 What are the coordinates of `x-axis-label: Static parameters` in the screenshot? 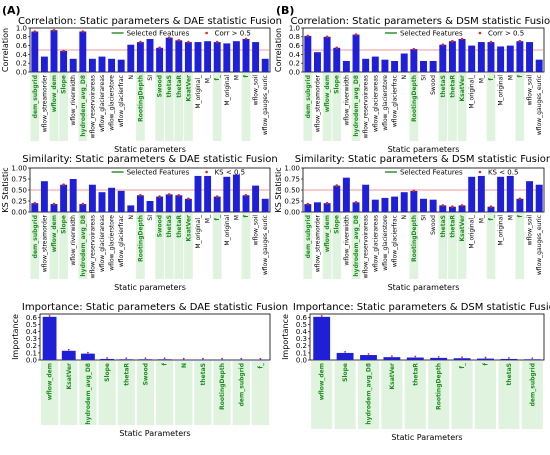 It's located at (424, 287).